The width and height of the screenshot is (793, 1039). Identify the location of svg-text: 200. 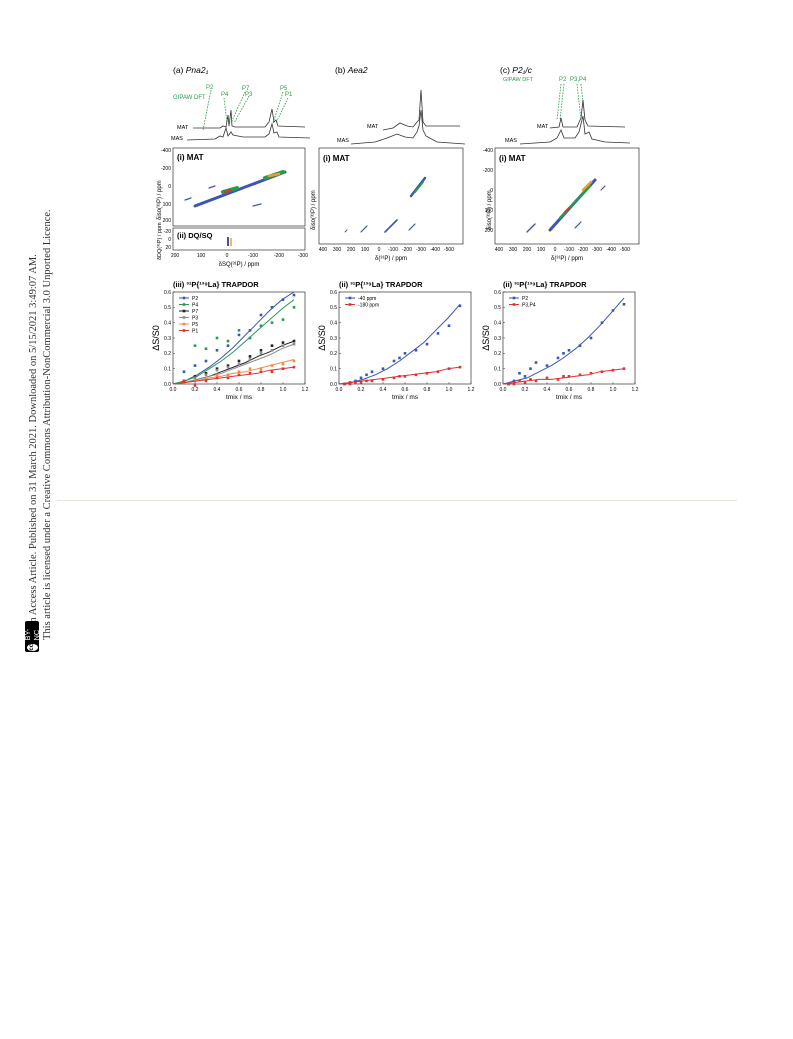
(527, 250).